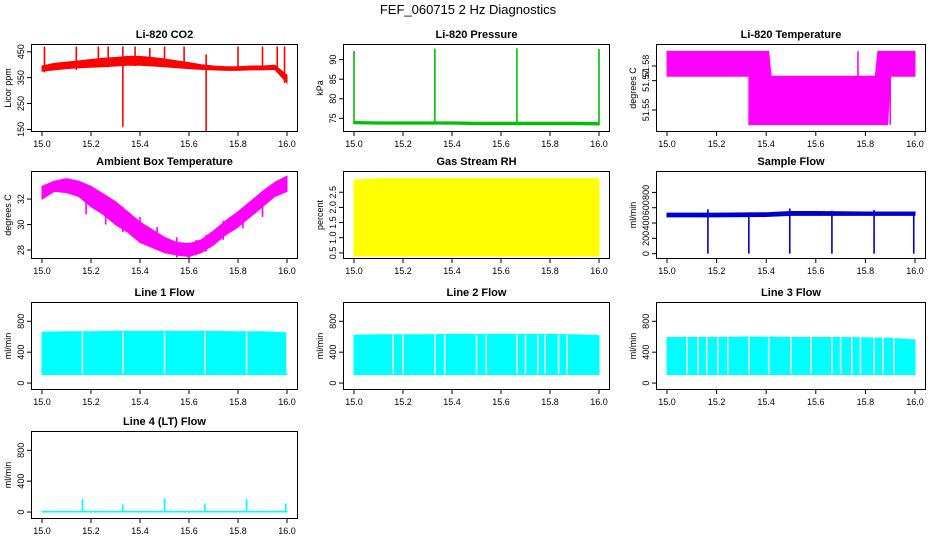  Describe the element at coordinates (476, 162) in the screenshot. I see `chart-title: Gas Stream RH` at that location.